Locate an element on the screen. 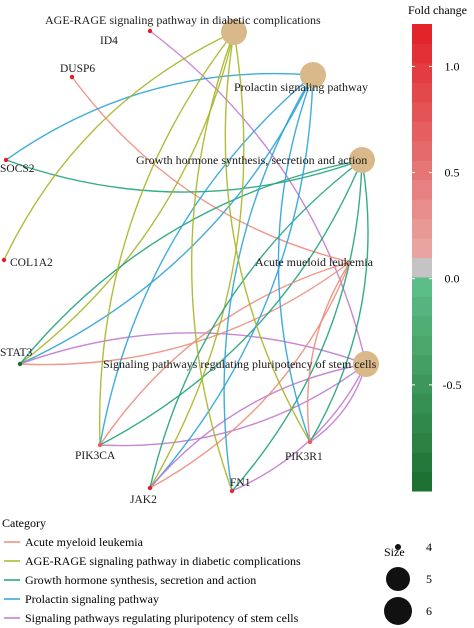 The image size is (474, 628). gene-node-jak2 is located at coordinates (150, 488).